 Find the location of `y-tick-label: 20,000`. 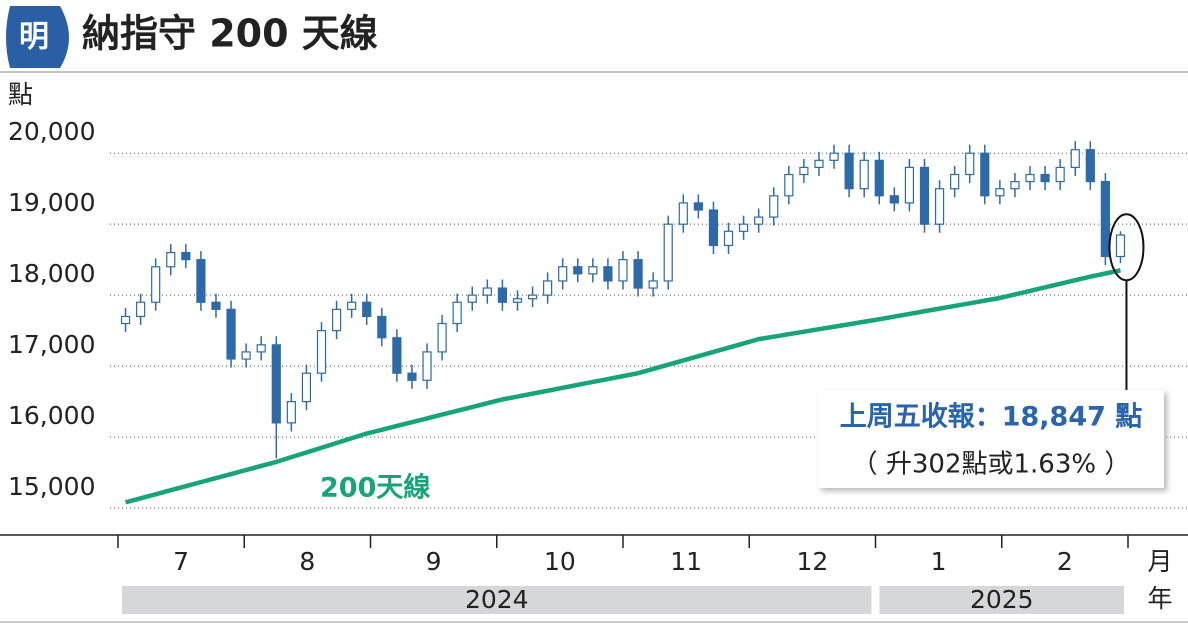

y-tick-label: 20,000 is located at coordinates (51, 131).